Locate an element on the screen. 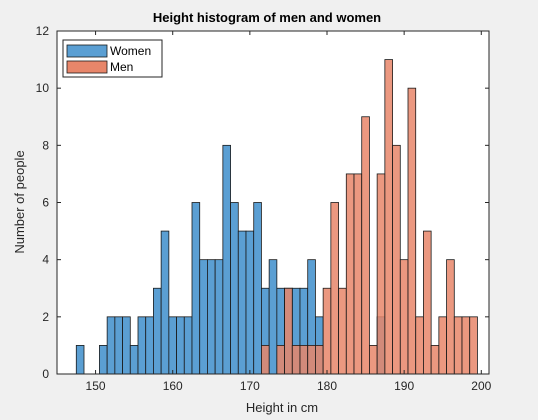 This screenshot has width=538, height=420. x-tick-label: 170 is located at coordinates (250, 386).